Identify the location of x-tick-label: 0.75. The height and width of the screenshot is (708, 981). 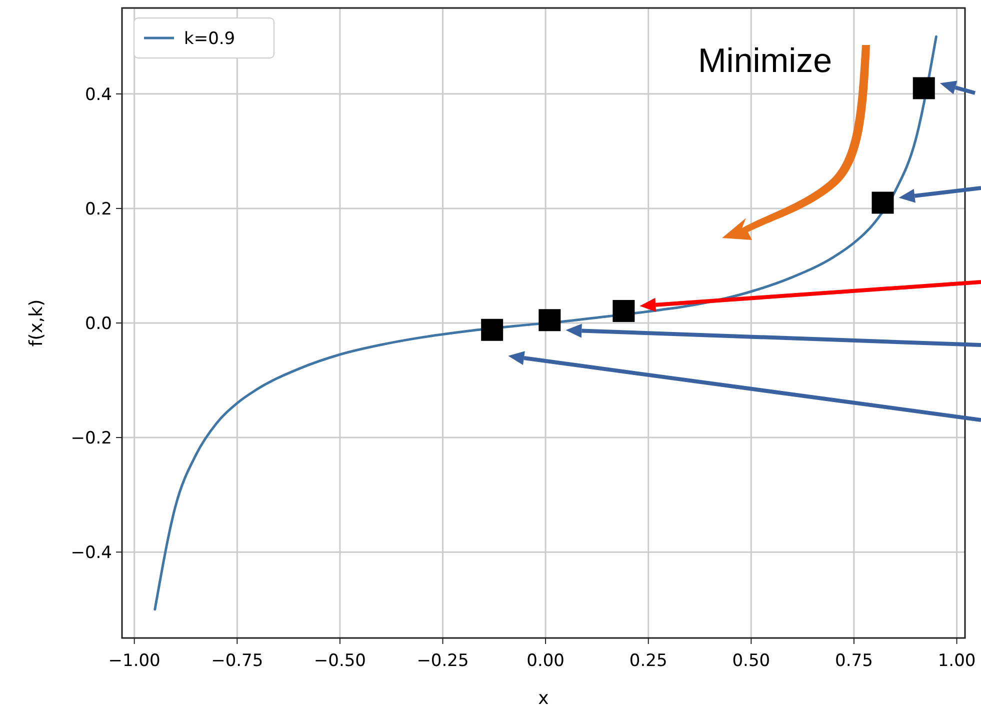
(854, 661).